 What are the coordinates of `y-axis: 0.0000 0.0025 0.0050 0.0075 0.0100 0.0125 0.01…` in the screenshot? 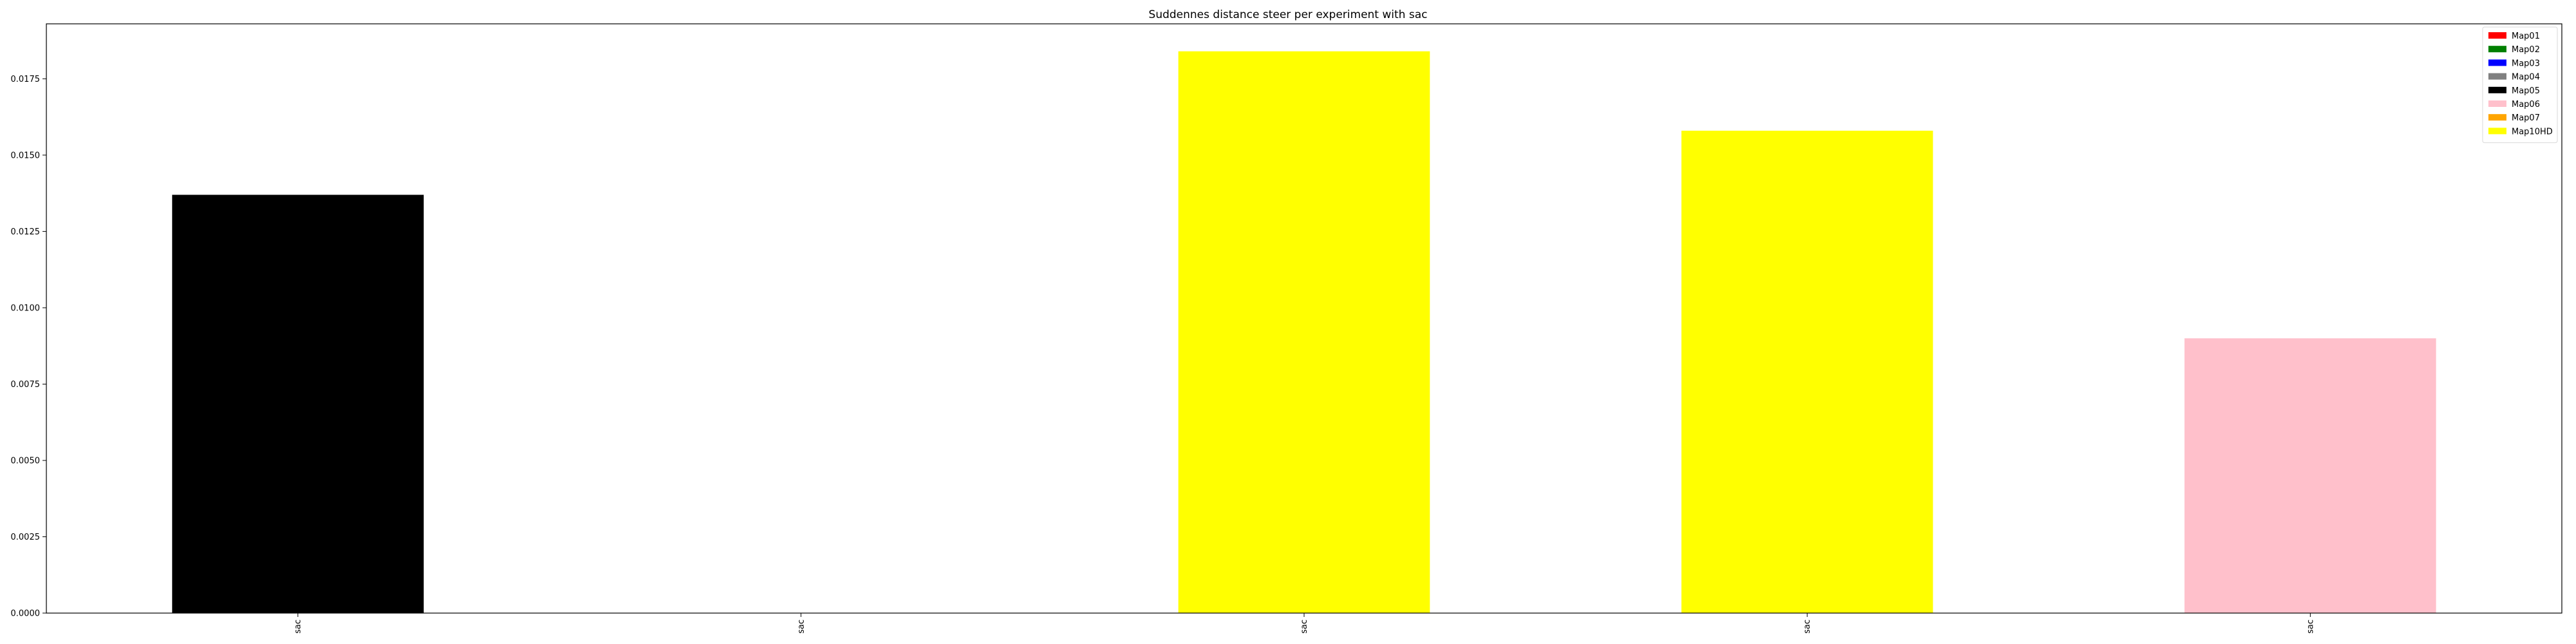 It's located at (28, 347).